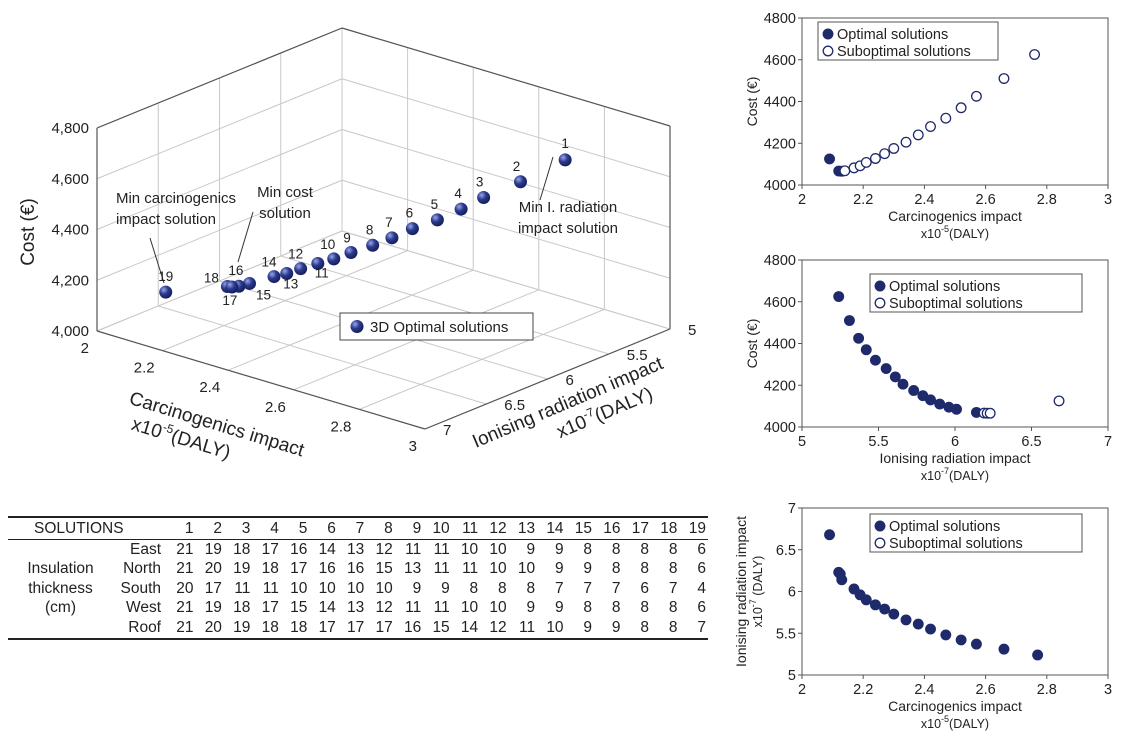 The width and height of the screenshot is (1121, 745). What do you see at coordinates (246, 528) in the screenshot?
I see `solution-number: 3` at bounding box center [246, 528].